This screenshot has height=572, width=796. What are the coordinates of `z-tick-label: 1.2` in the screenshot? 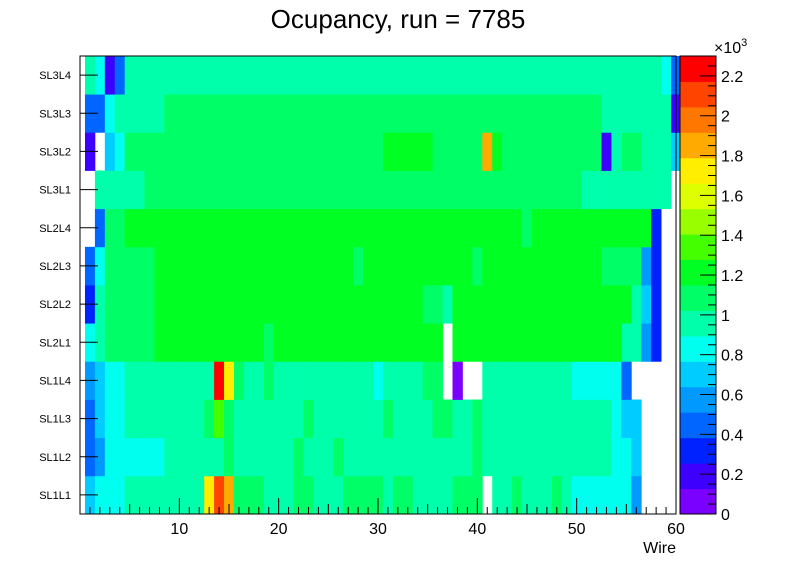 It's located at (732, 276).